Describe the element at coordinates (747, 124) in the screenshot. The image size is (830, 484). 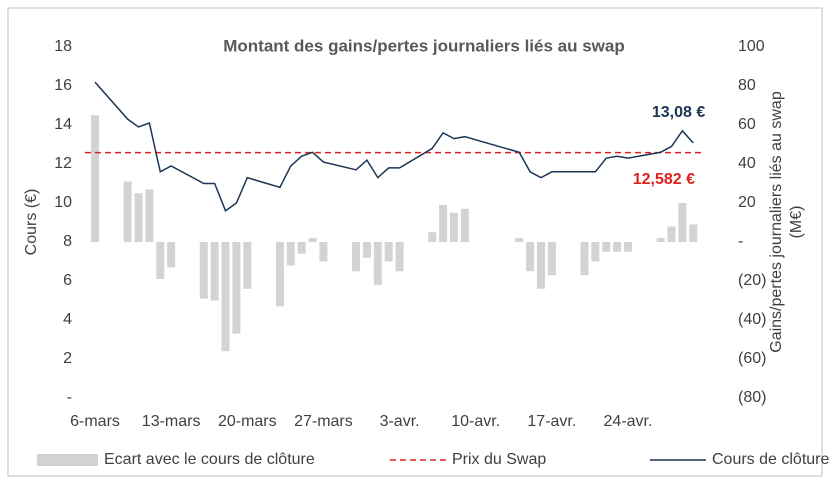
I see `y2-tick-label: 60` at that location.